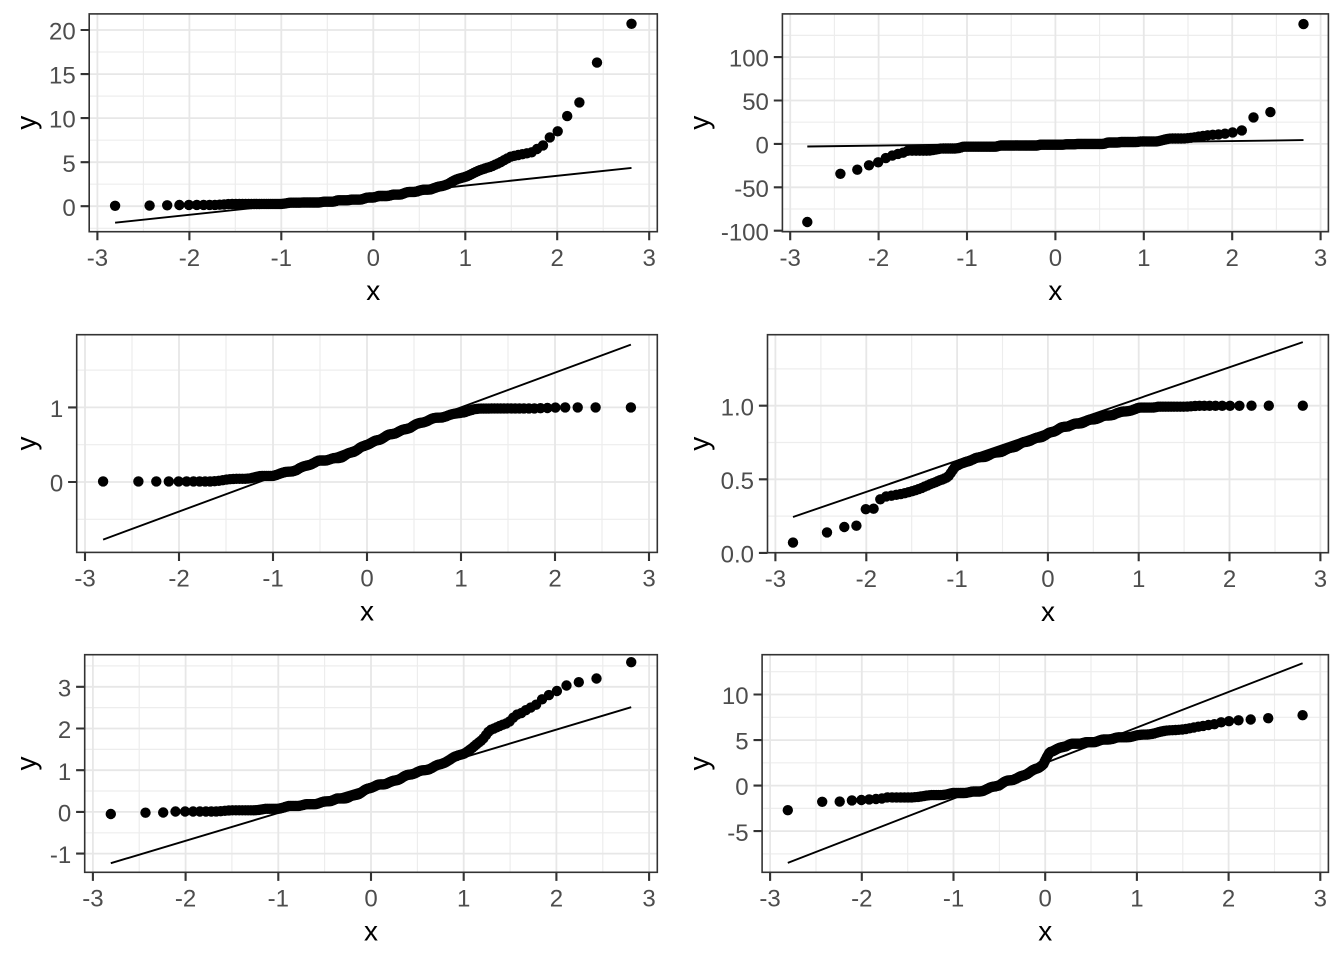 Image resolution: width=1344 pixels, height=960 pixels. What do you see at coordinates (737, 407) in the screenshot?
I see `svg-text: 1.0` at bounding box center [737, 407].